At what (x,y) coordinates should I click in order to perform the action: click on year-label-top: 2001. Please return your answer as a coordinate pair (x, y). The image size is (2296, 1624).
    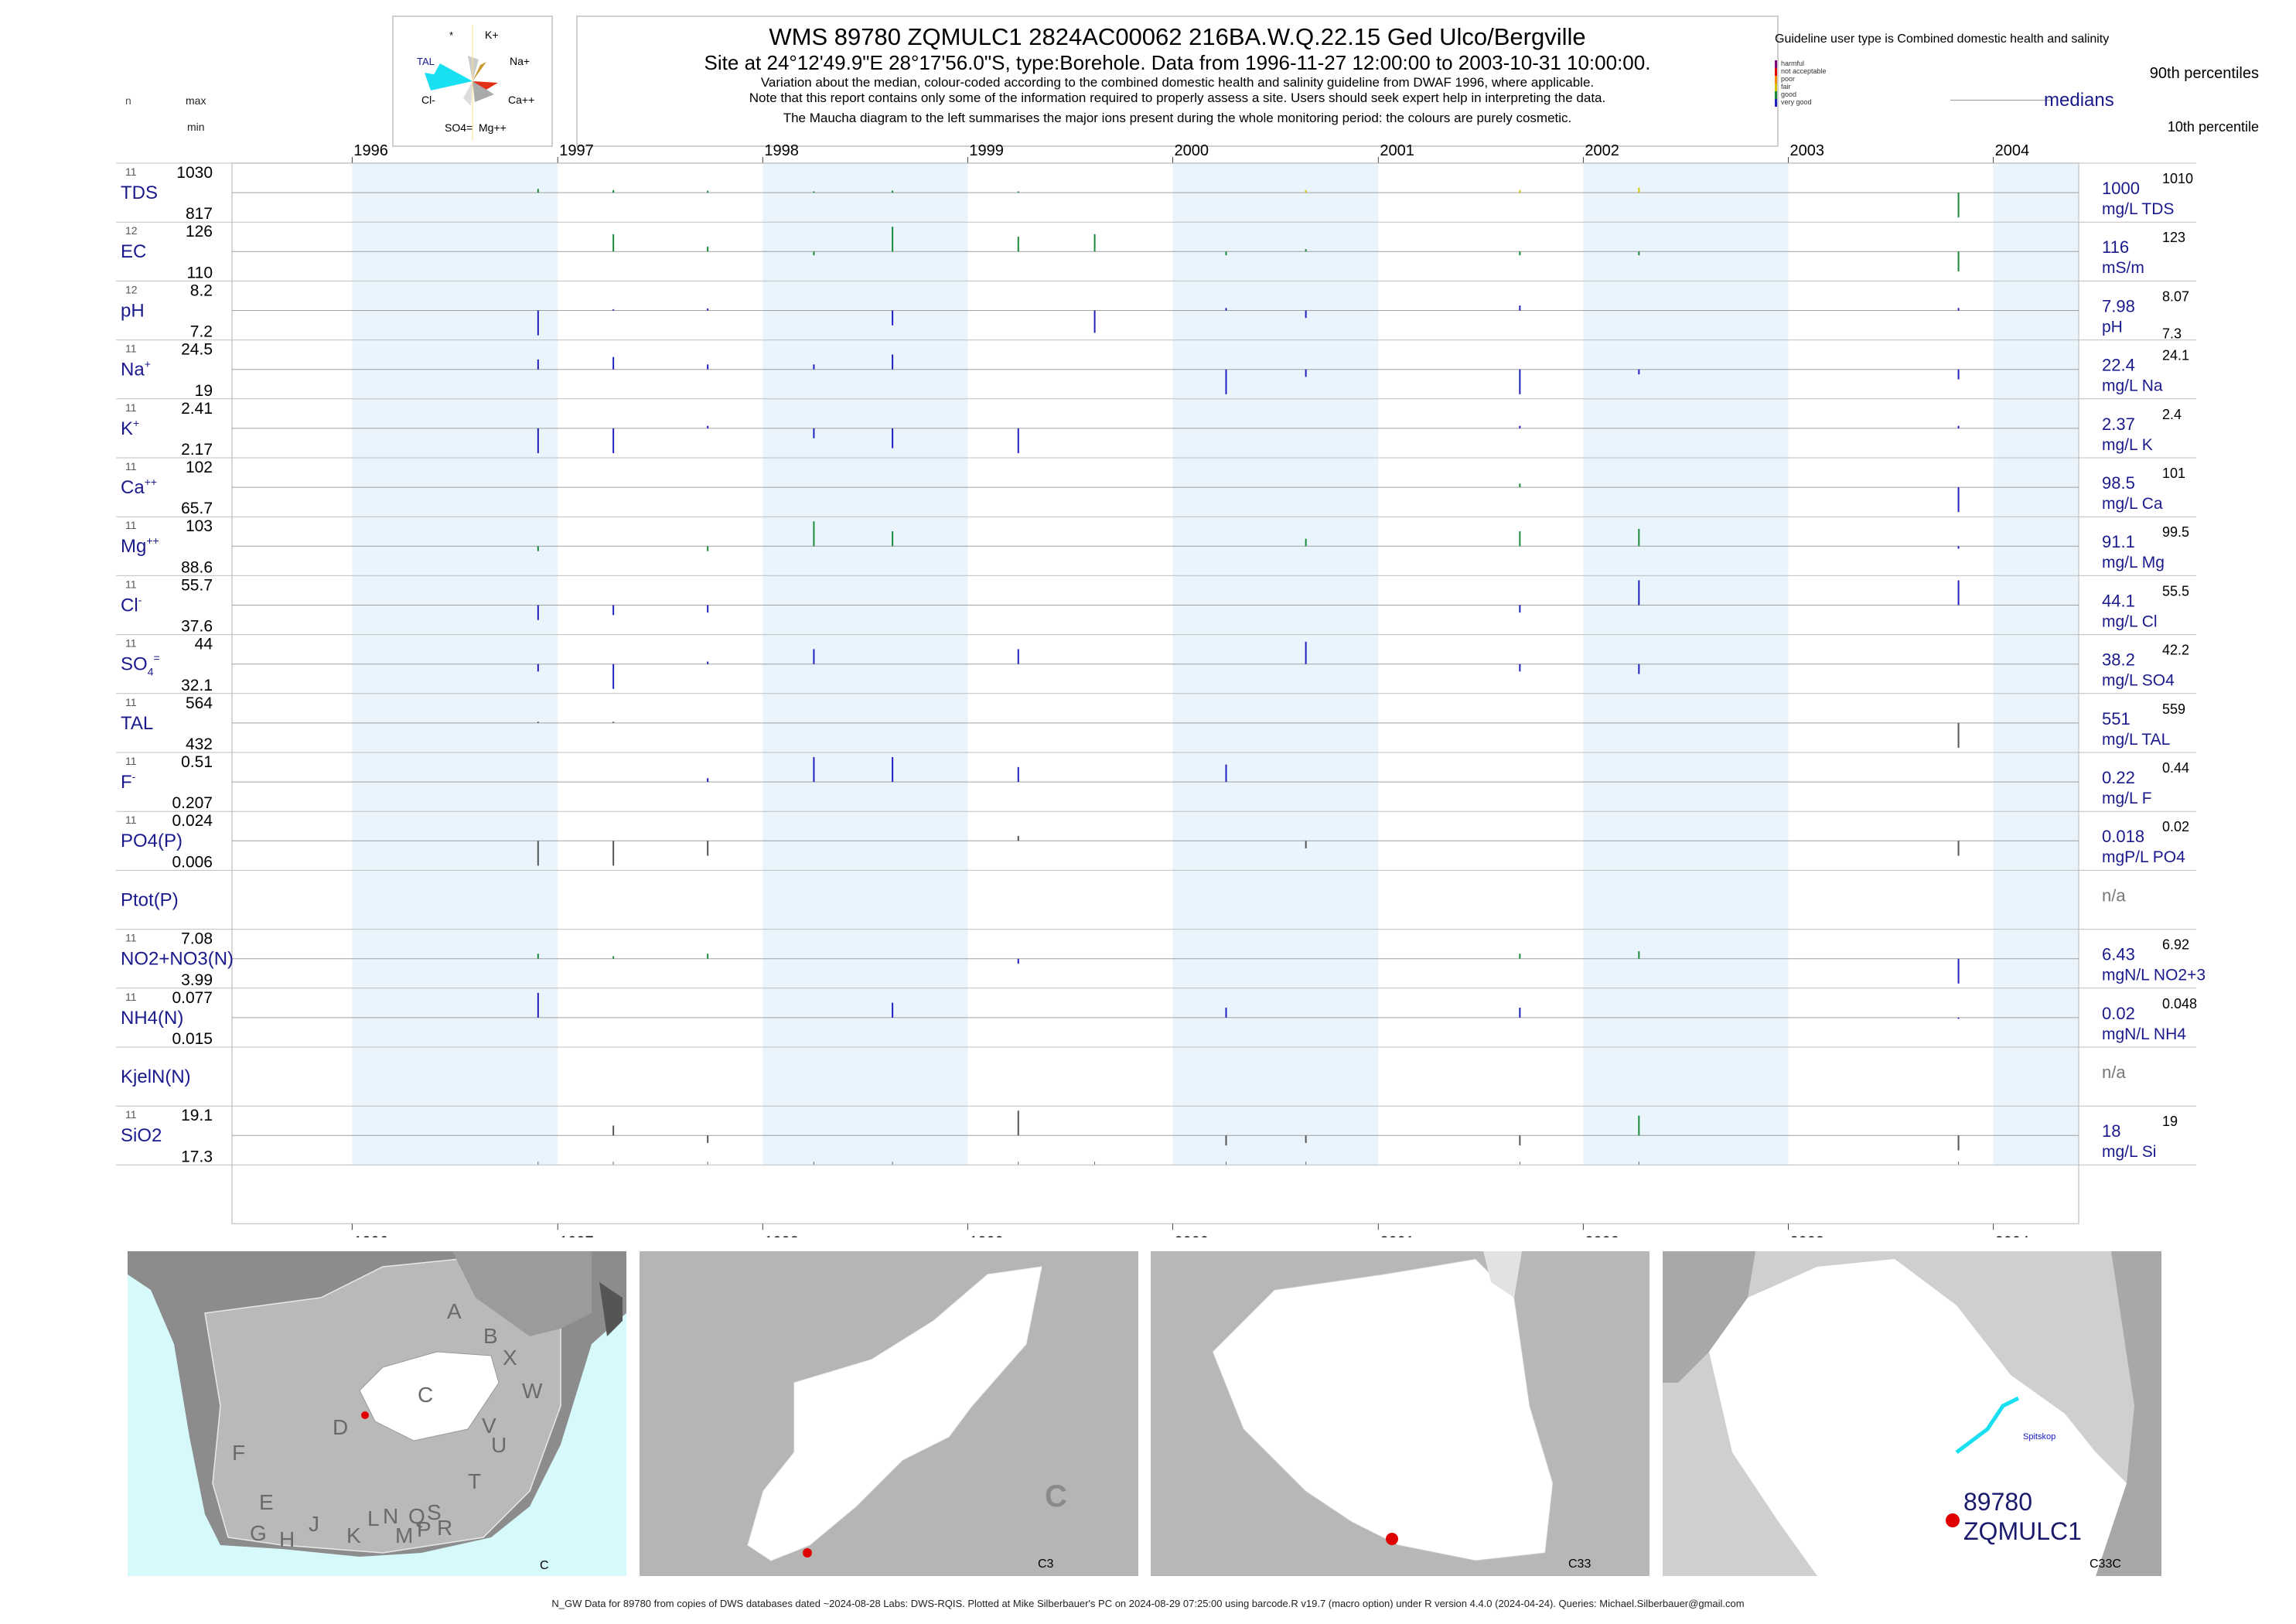
    Looking at the image, I should click on (1397, 150).